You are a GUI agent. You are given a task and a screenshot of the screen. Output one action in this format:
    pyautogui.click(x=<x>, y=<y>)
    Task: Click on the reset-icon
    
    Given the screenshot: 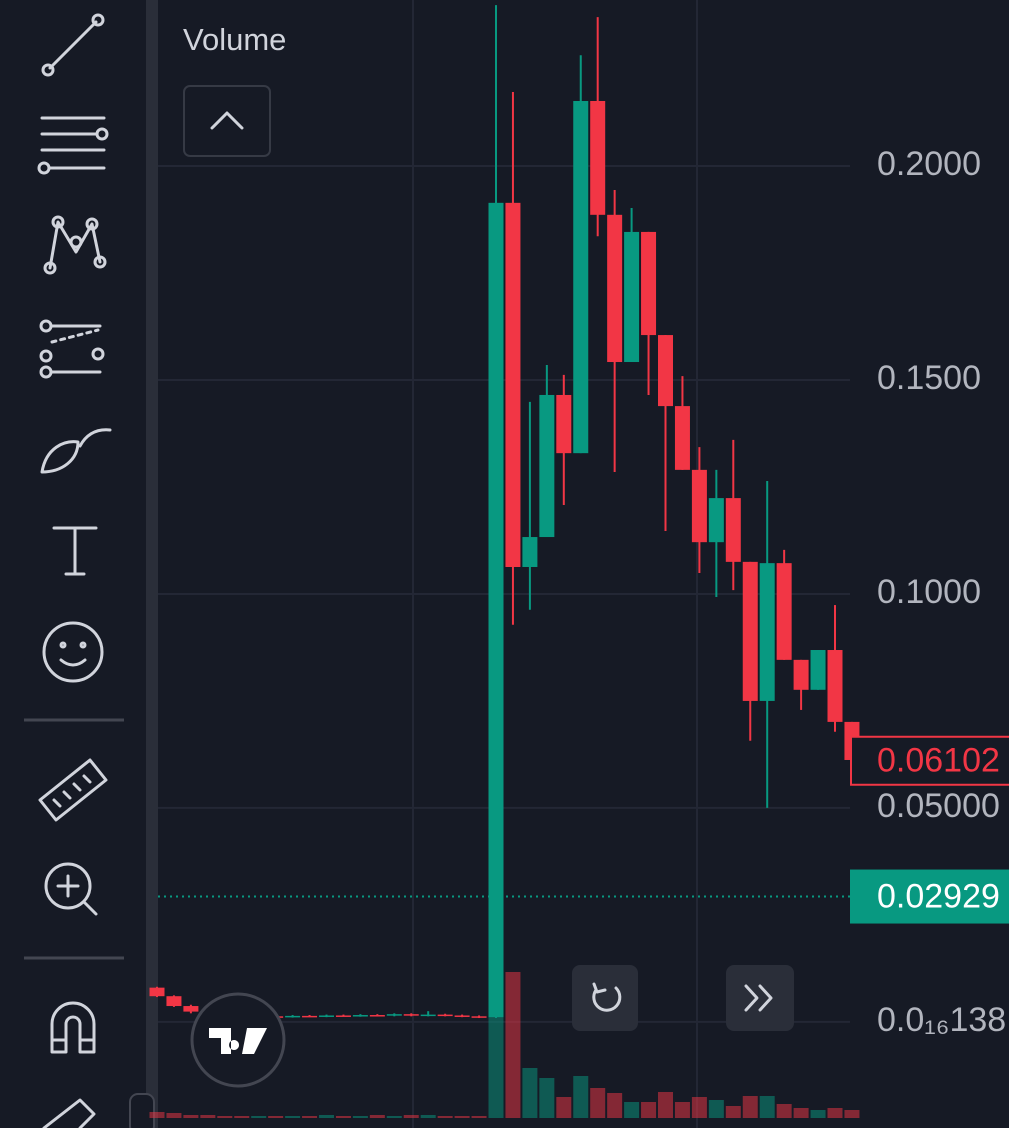 What is the action you would take?
    pyautogui.click(x=607, y=999)
    